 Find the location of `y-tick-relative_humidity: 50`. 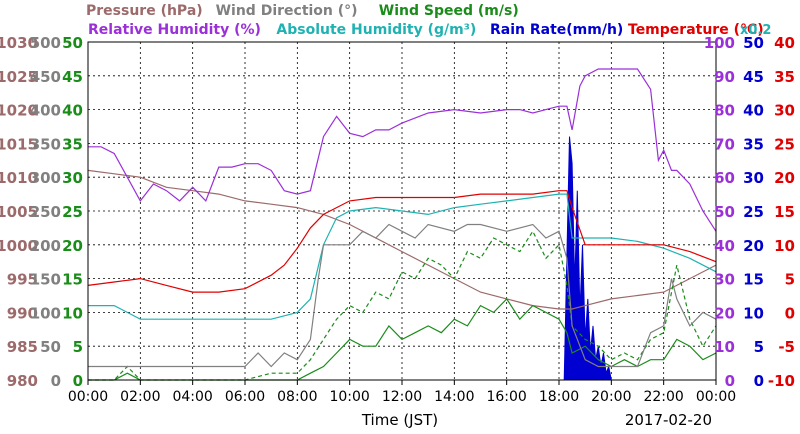

y-tick-relative_humidity: 50 is located at coordinates (724, 212).